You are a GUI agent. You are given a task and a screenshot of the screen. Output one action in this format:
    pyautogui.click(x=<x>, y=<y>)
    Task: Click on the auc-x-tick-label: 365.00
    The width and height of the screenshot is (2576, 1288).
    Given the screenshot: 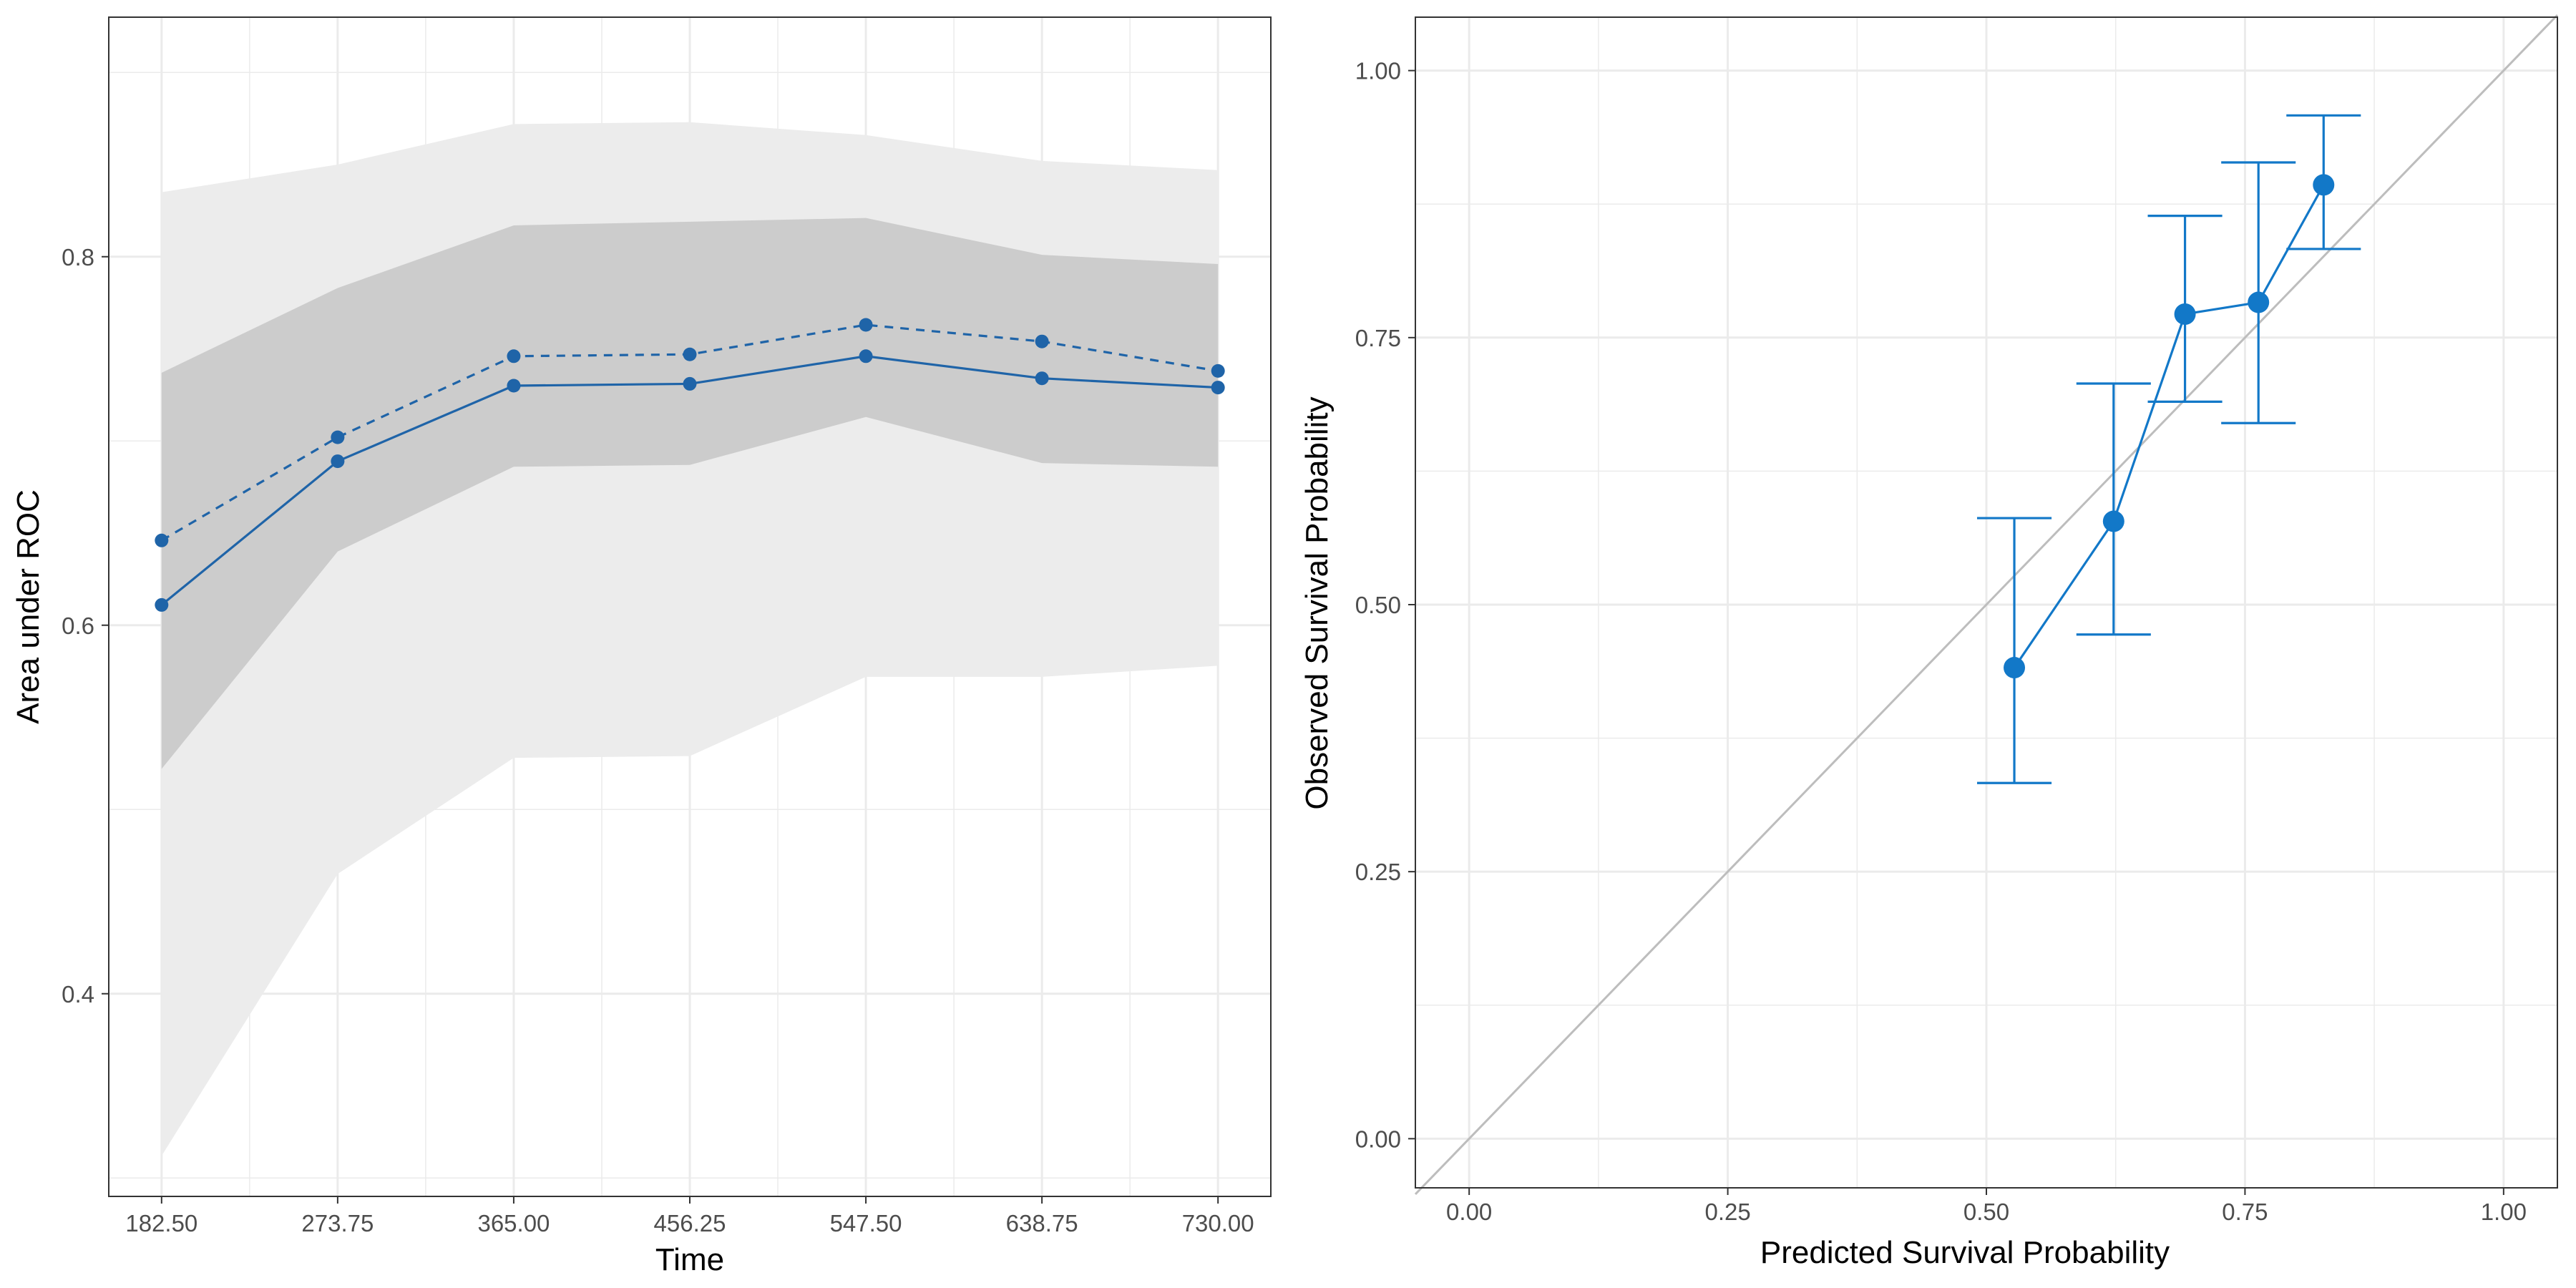 What is the action you would take?
    pyautogui.click(x=513, y=1223)
    